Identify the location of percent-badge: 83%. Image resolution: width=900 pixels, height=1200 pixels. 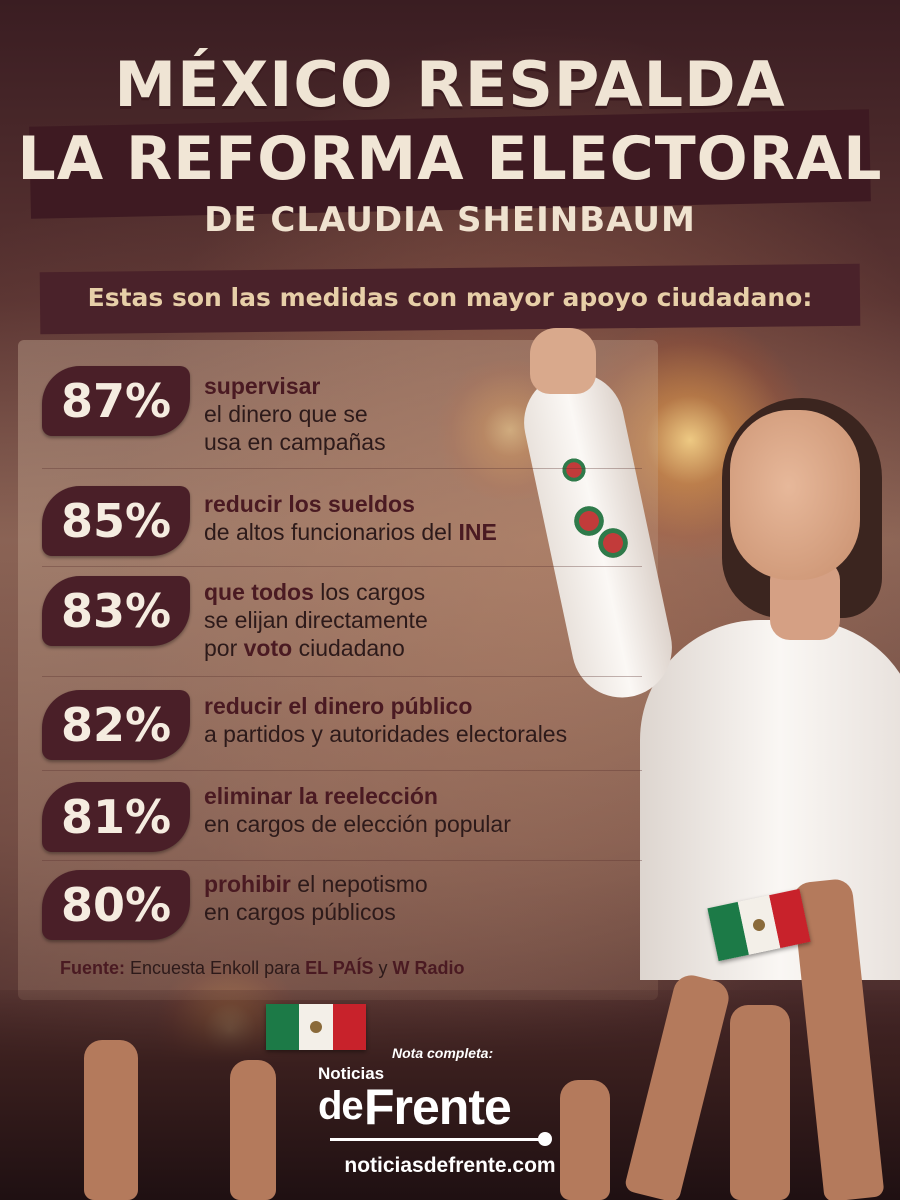
(116, 611).